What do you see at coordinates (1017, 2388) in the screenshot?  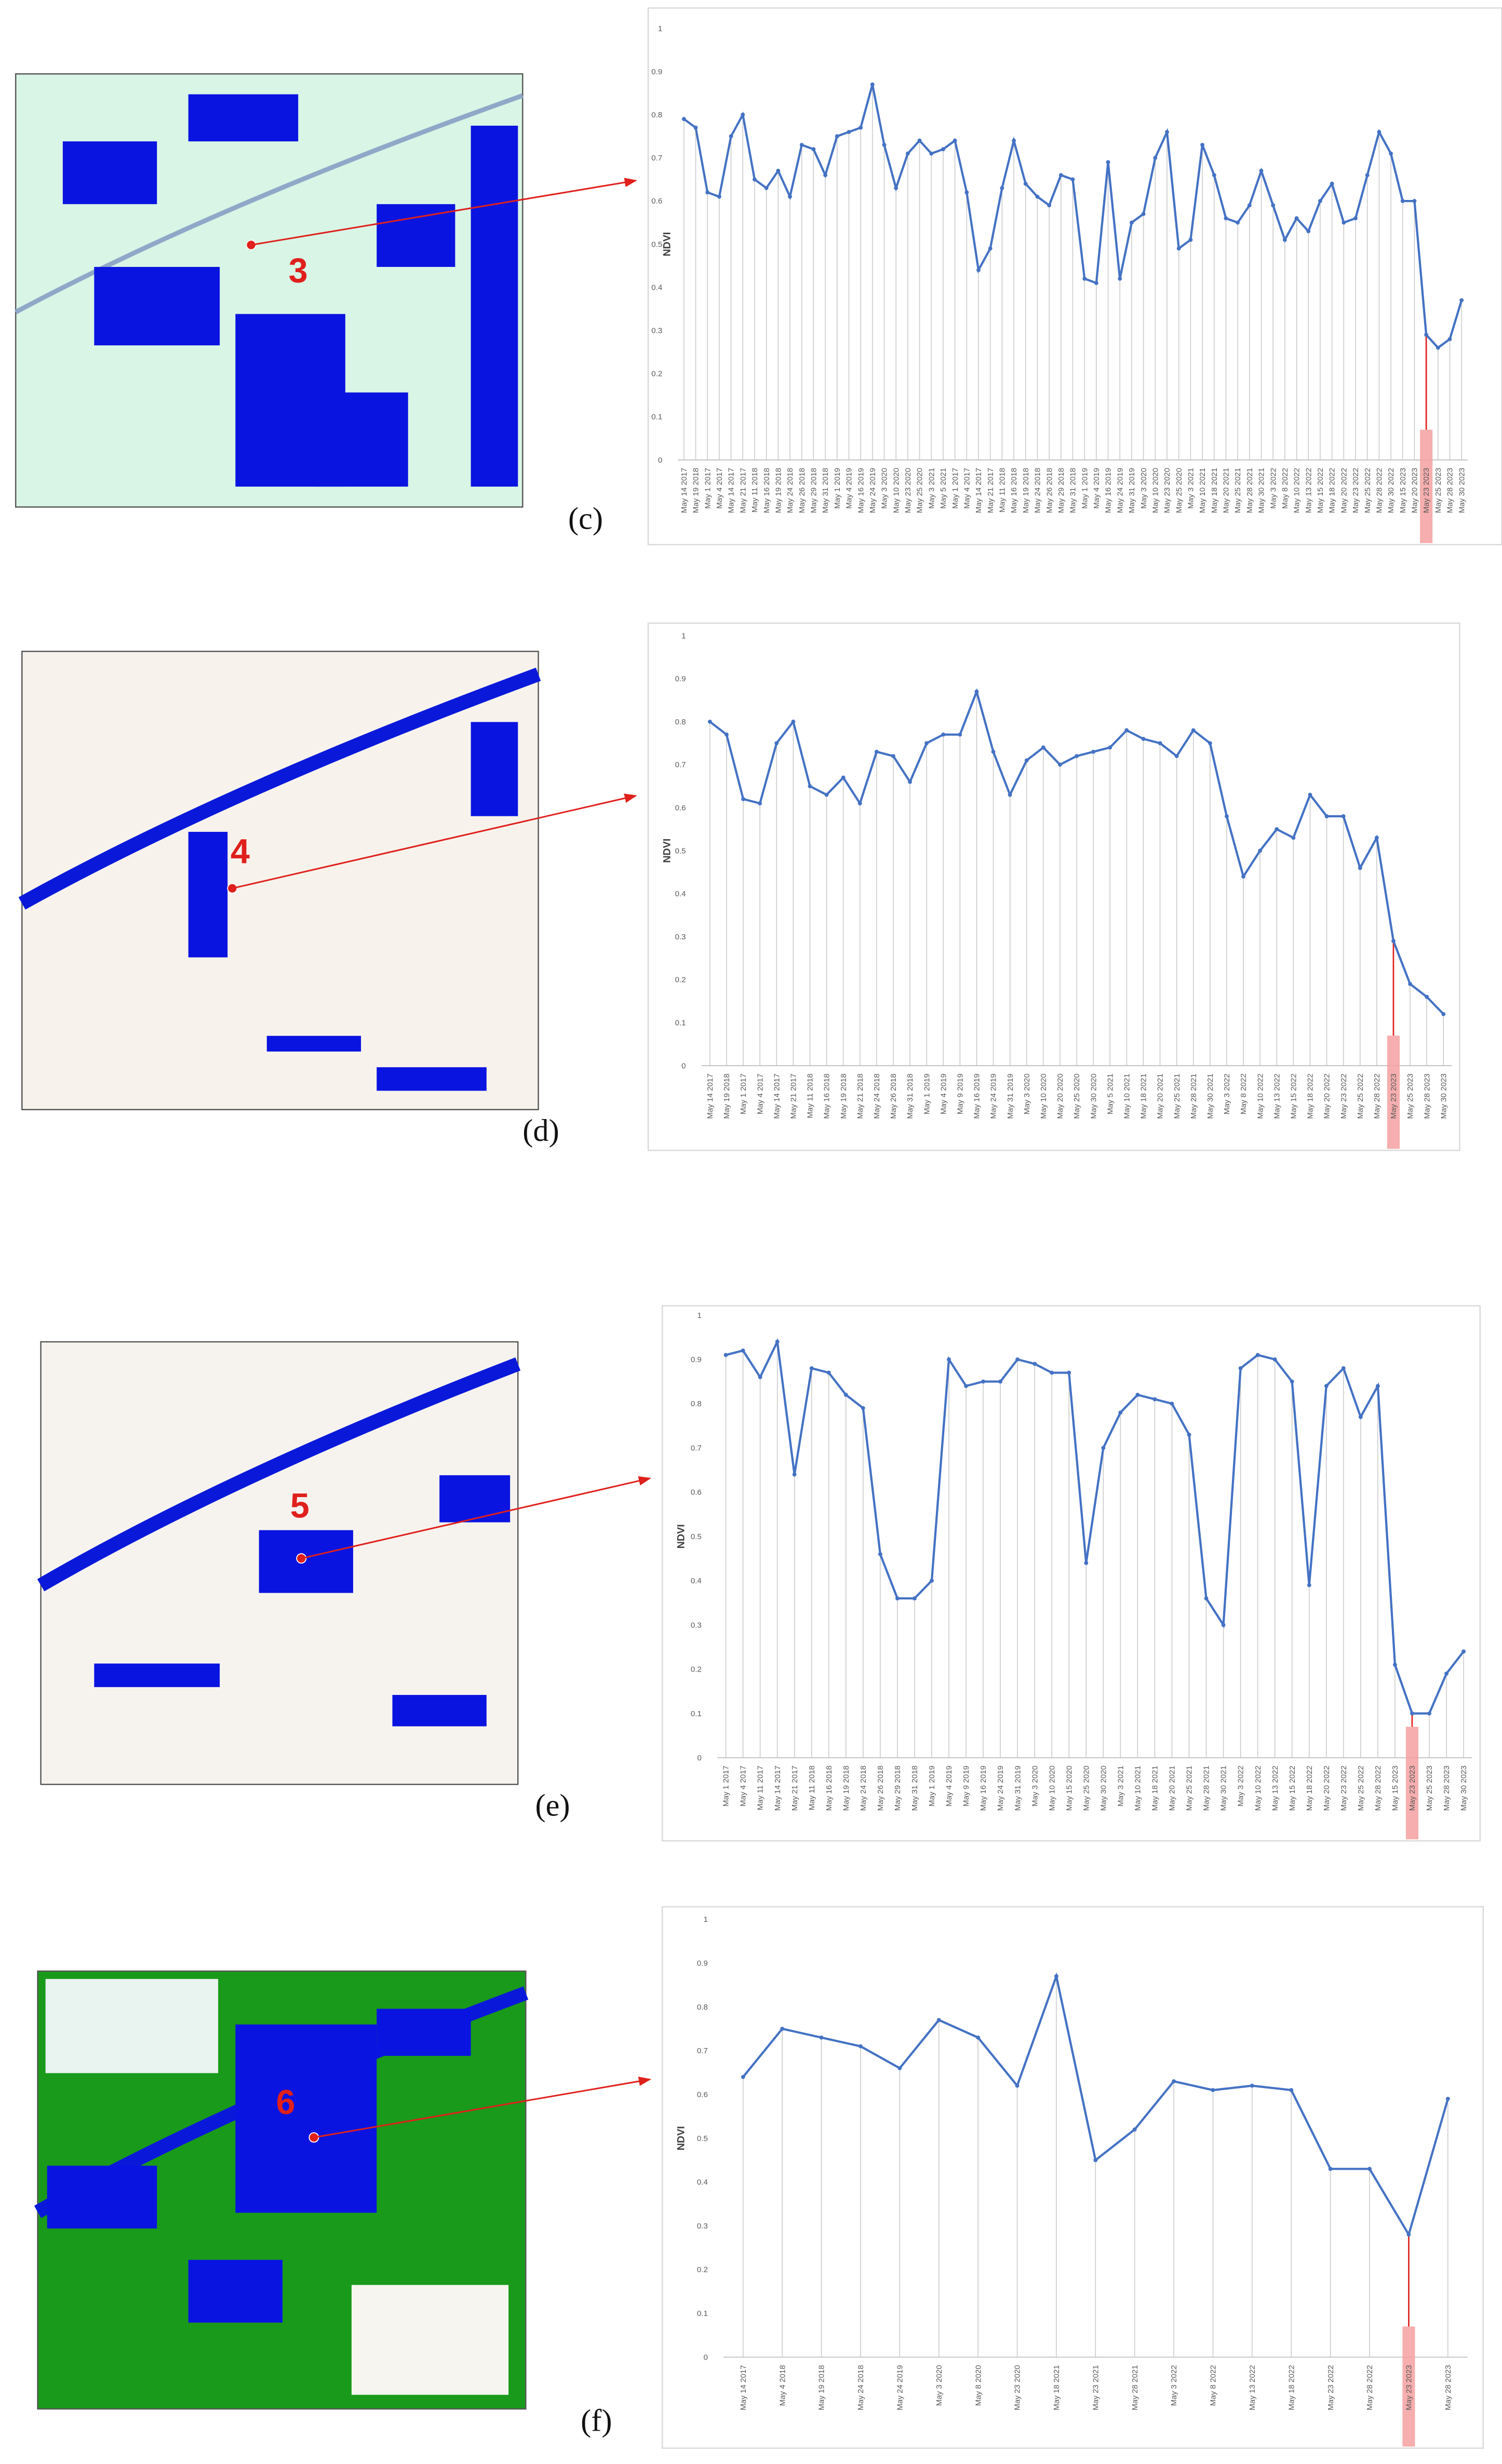 I see `x-tick-label: May 23 2020` at bounding box center [1017, 2388].